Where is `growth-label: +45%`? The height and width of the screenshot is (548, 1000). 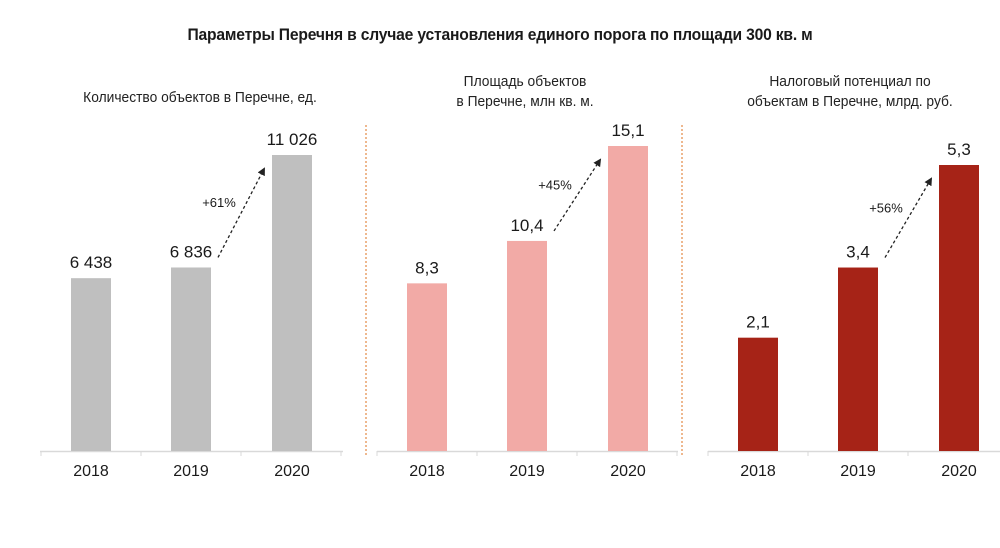 growth-label: +45% is located at coordinates (555, 184).